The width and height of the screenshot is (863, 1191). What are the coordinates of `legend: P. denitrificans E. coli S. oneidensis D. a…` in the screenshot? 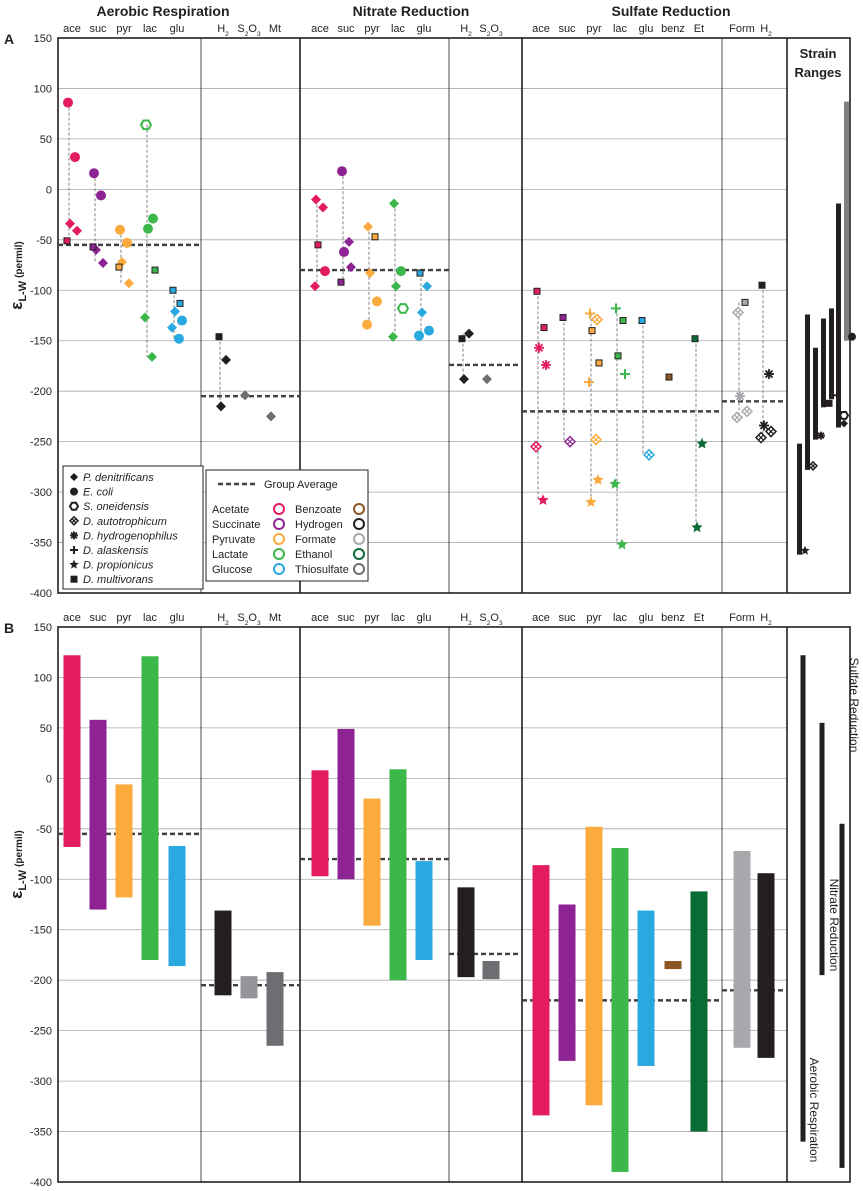 It's located at (215, 527).